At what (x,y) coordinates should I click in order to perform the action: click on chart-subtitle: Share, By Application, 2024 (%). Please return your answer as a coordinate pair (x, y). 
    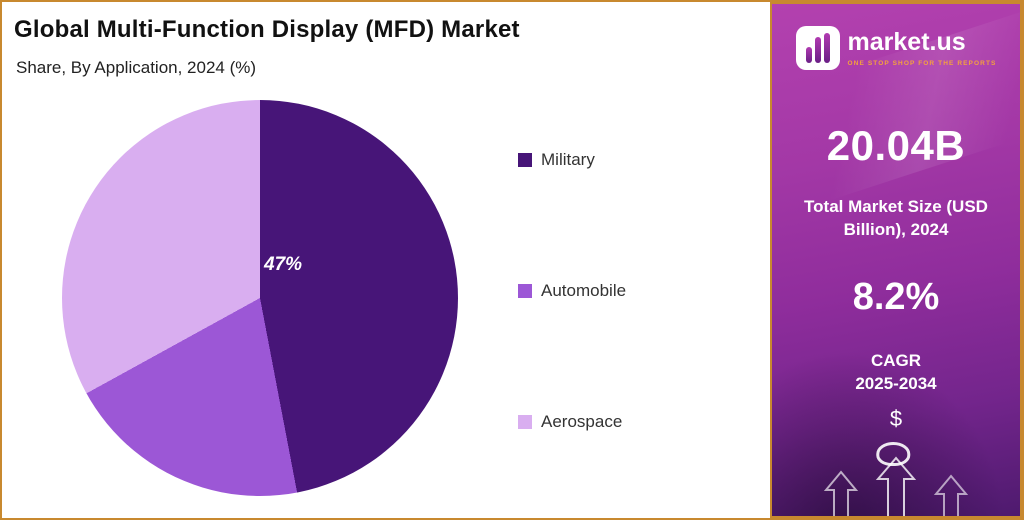
    Looking at the image, I should click on (136, 67).